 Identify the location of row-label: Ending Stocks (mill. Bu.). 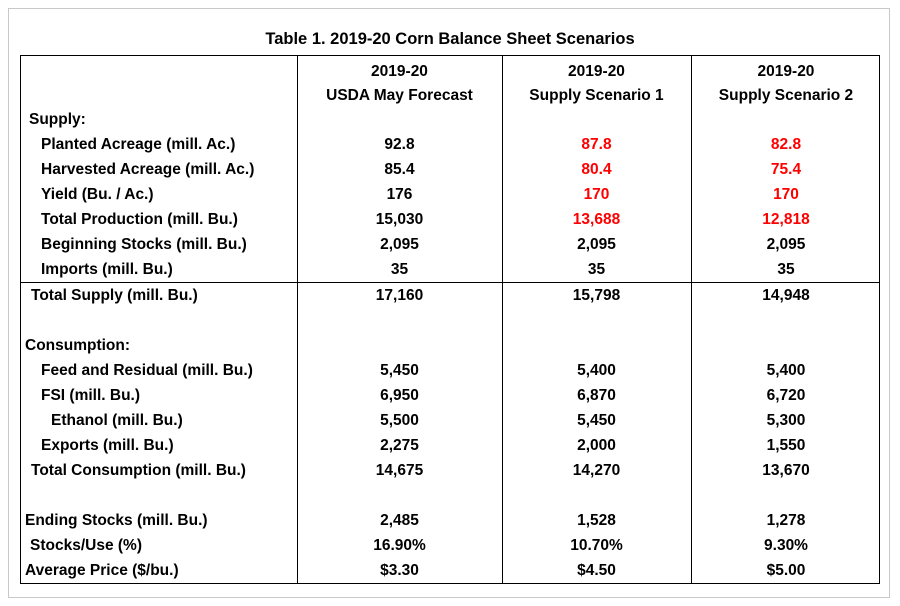
(116, 520).